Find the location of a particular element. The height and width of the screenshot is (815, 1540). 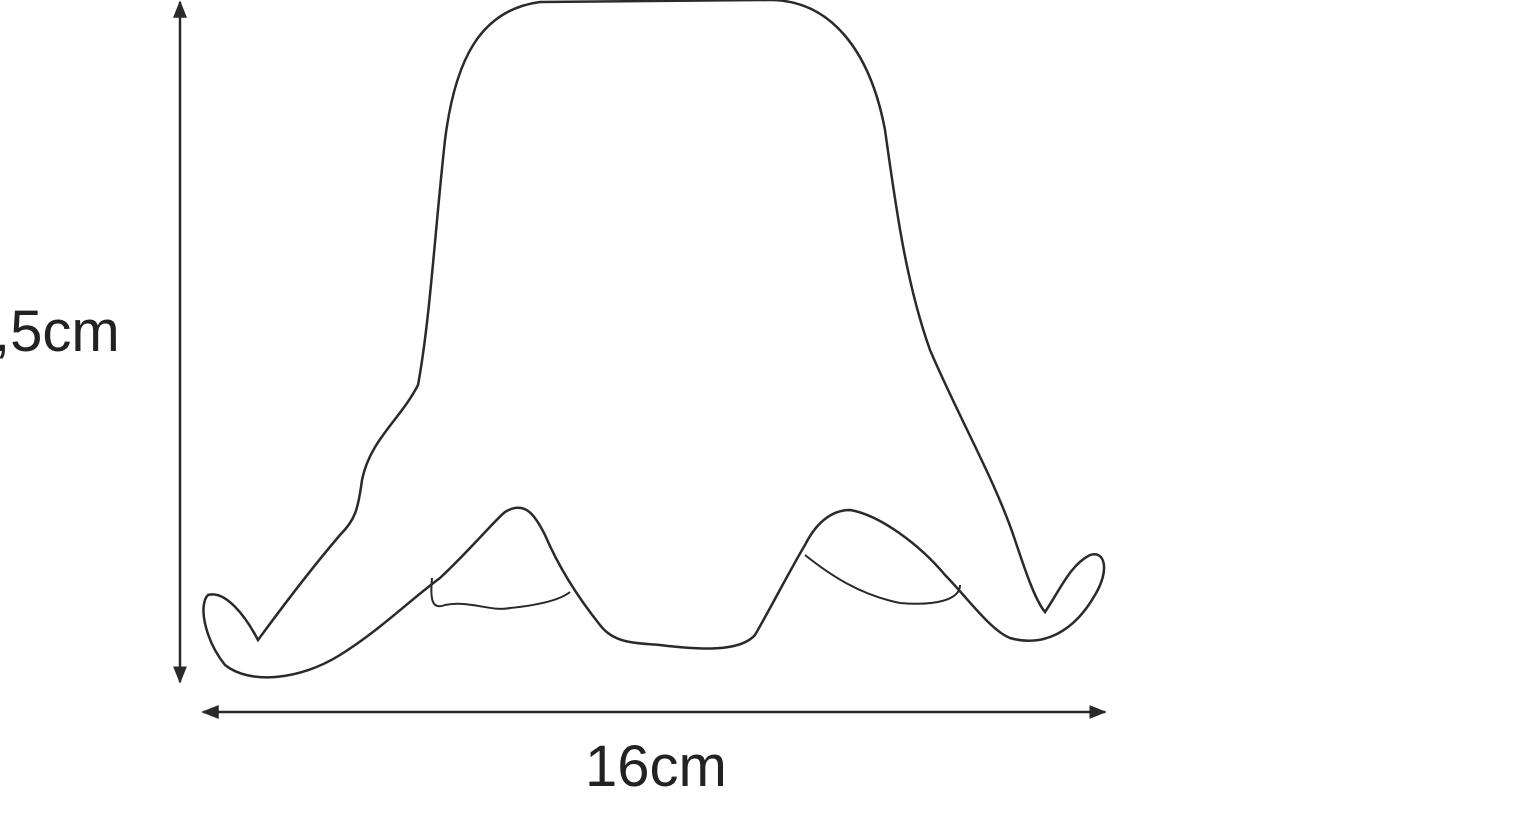

height-label: ,5cm is located at coordinates (60, 331).